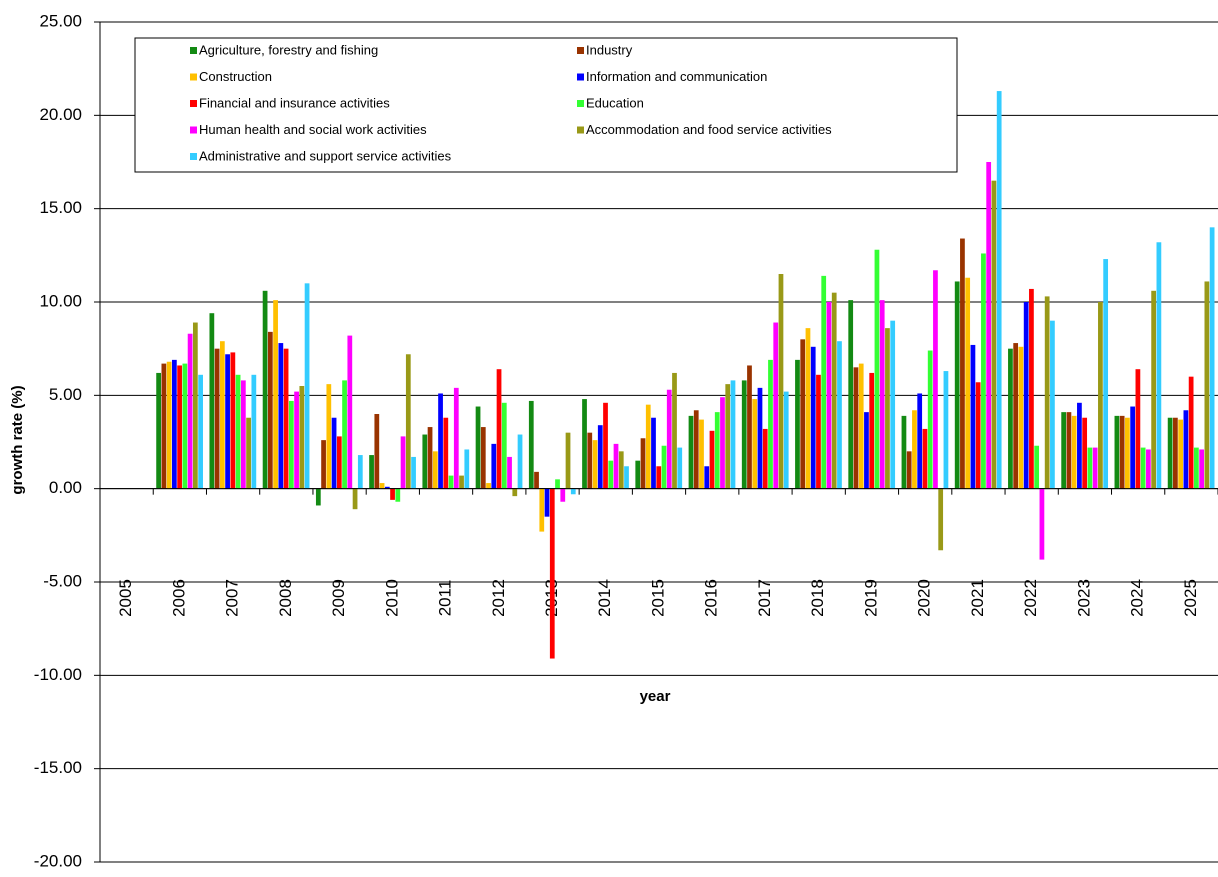 Image resolution: width=1218 pixels, height=877 pixels. What do you see at coordinates (615, 102) in the screenshot?
I see `legend-label: Education` at bounding box center [615, 102].